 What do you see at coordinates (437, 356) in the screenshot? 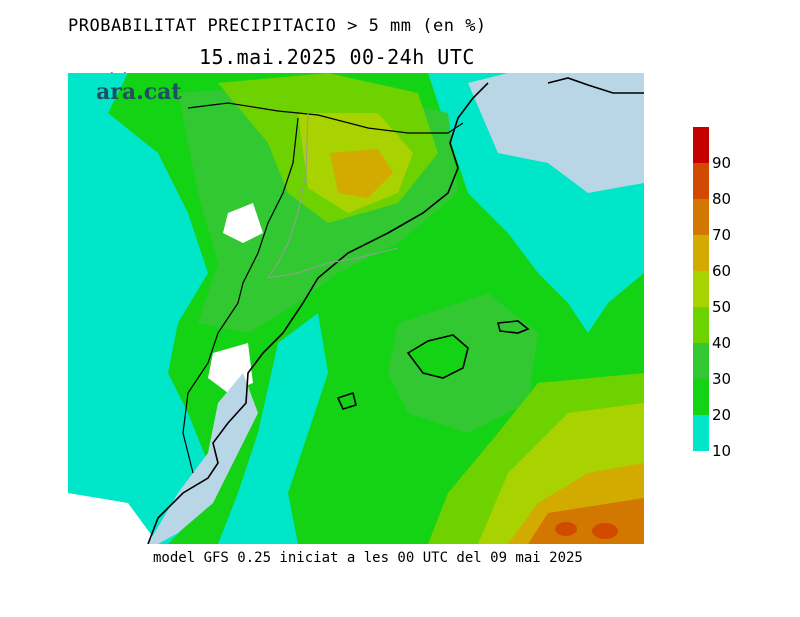
I see `coastline-mallorca` at bounding box center [437, 356].